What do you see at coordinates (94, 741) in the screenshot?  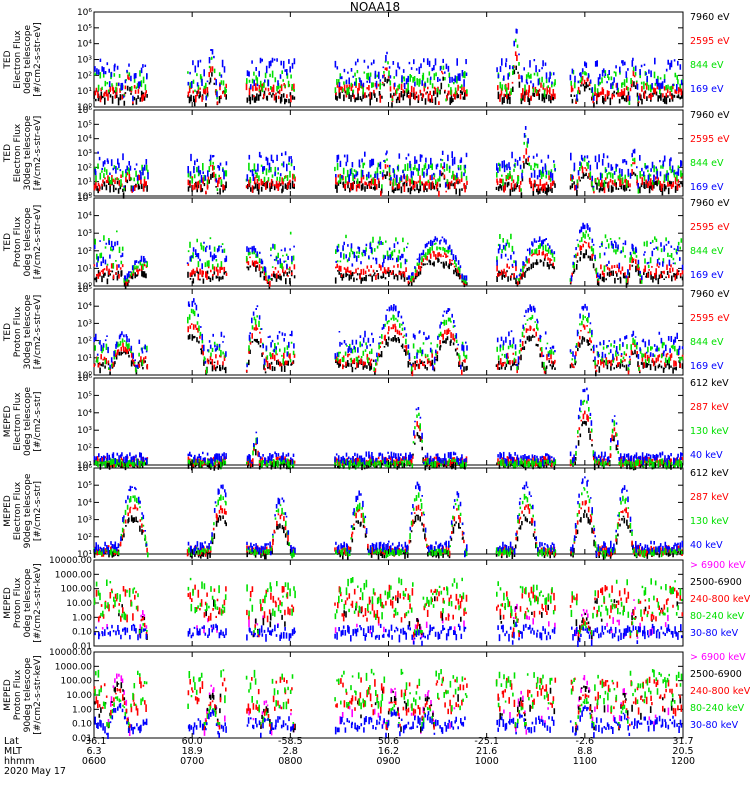 I see `x-tick-label: -36.1` at bounding box center [94, 741].